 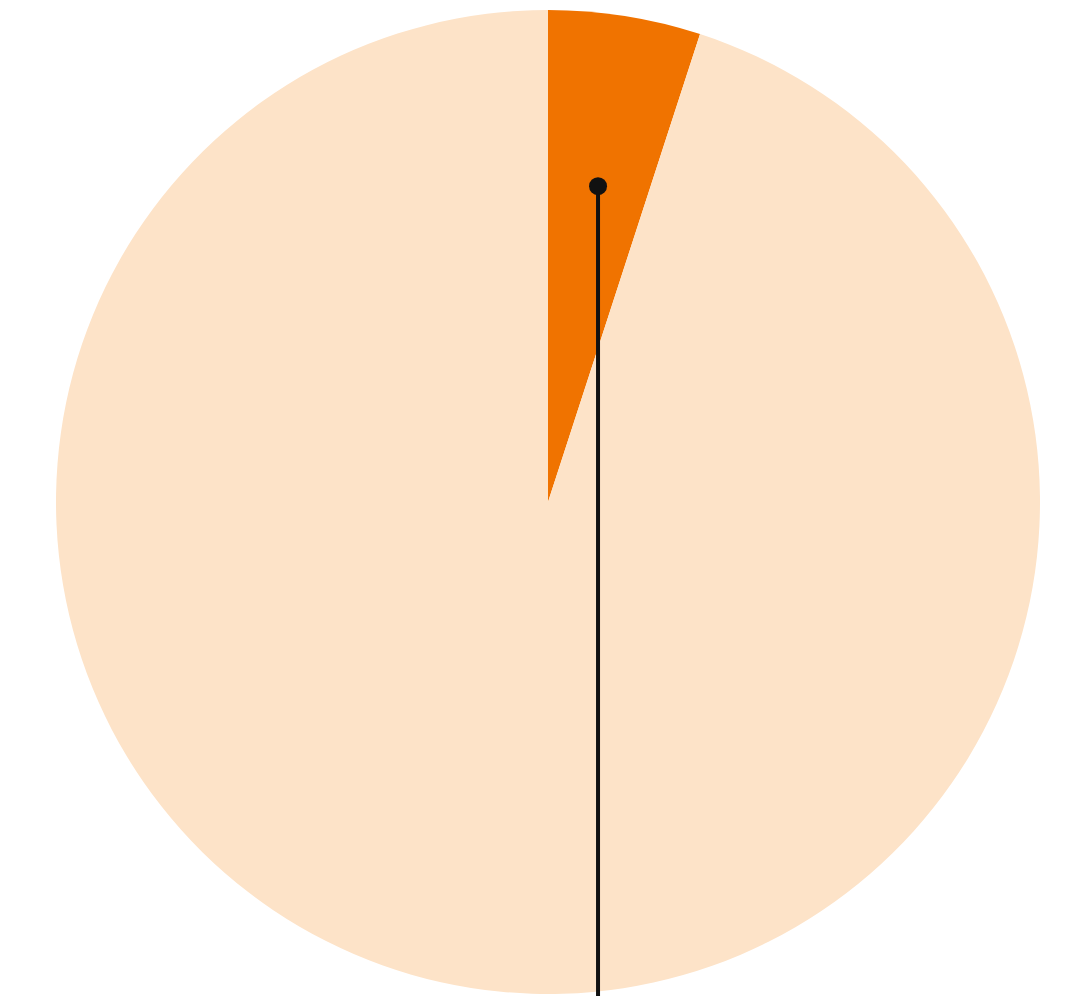 I want to click on pie-slice, so click(x=624, y=256).